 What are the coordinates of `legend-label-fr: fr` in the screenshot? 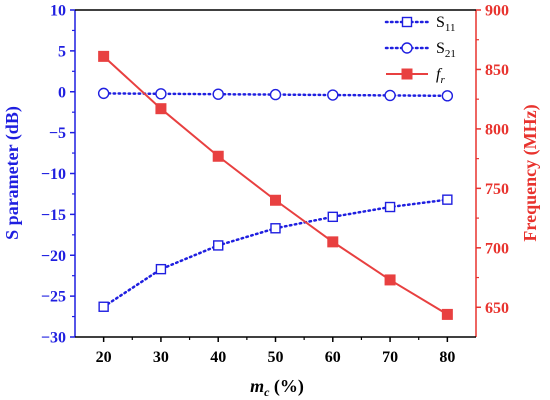 It's located at (440, 76).